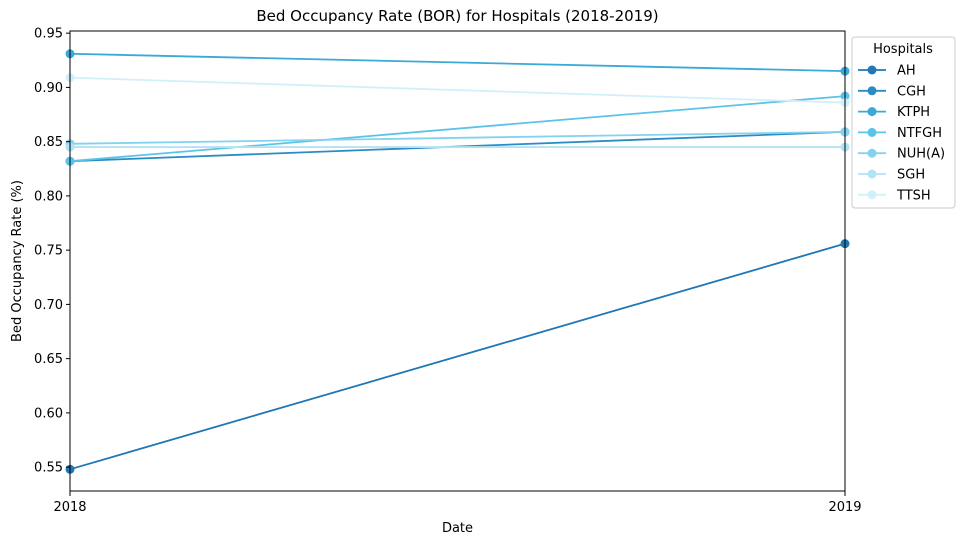  I want to click on legend-items: AH CGH KTPH NTFGH NUH(A) SGH TTSH, so click(901, 133).